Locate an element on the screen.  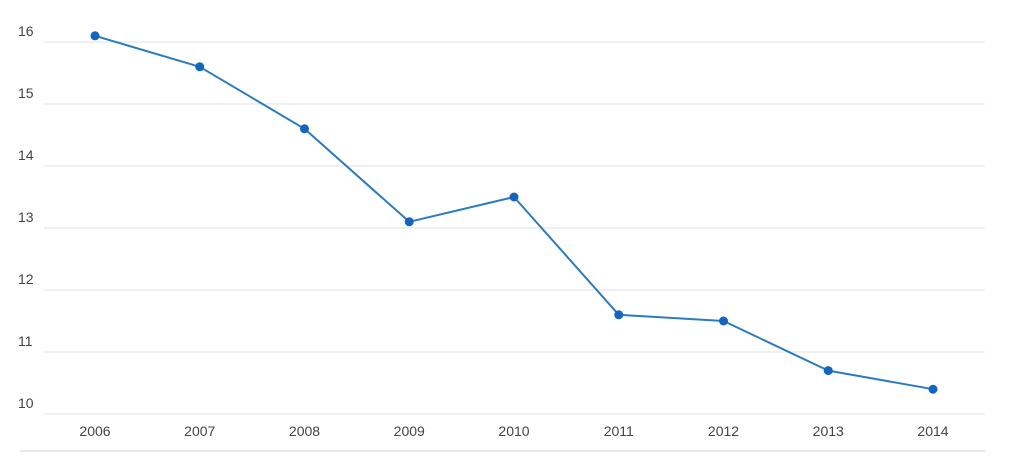
data-point-2010 is located at coordinates (514, 197).